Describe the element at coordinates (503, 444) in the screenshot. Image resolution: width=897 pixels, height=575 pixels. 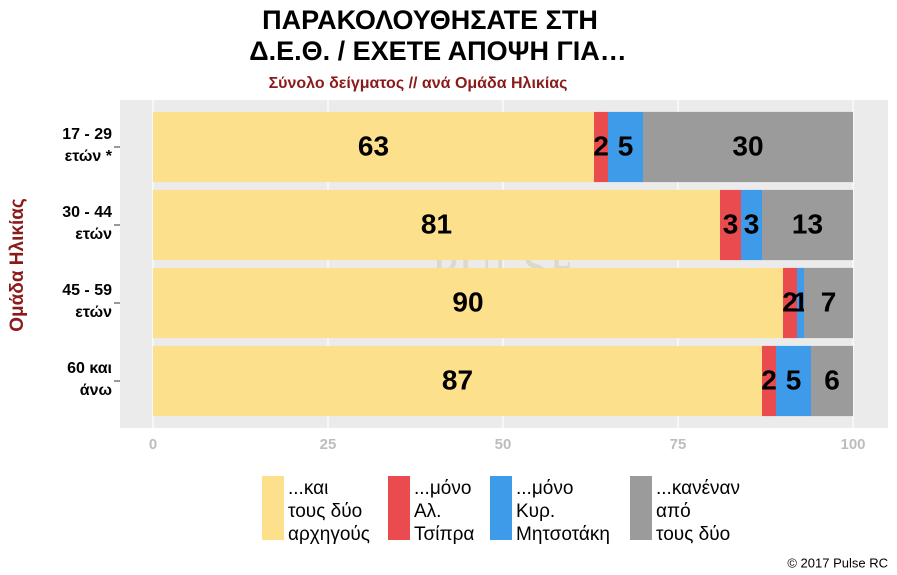
I see `x-tick-label: 50` at that location.